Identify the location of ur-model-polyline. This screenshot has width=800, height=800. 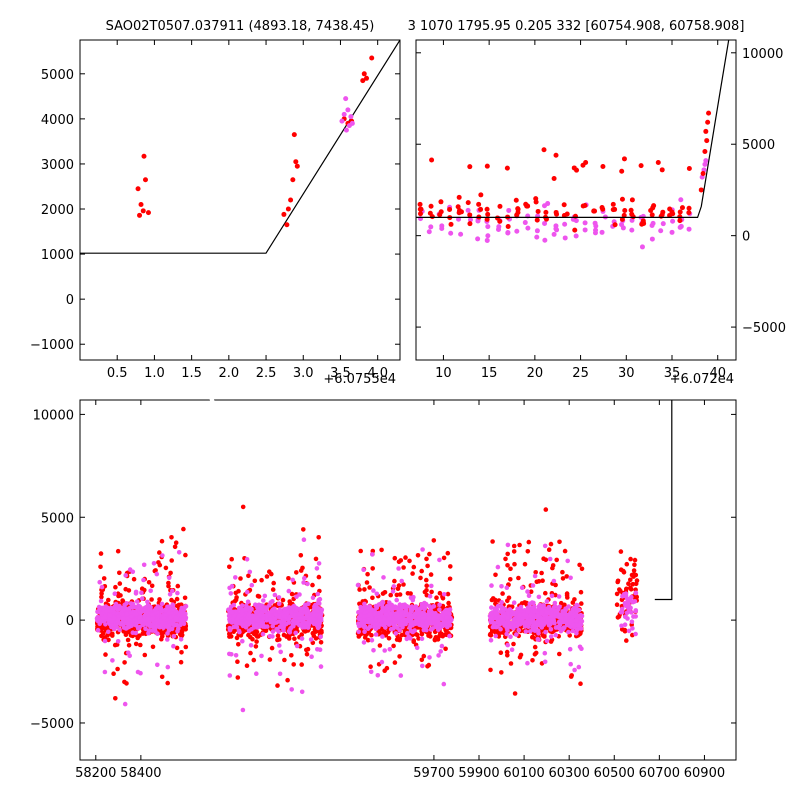
(573, 129).